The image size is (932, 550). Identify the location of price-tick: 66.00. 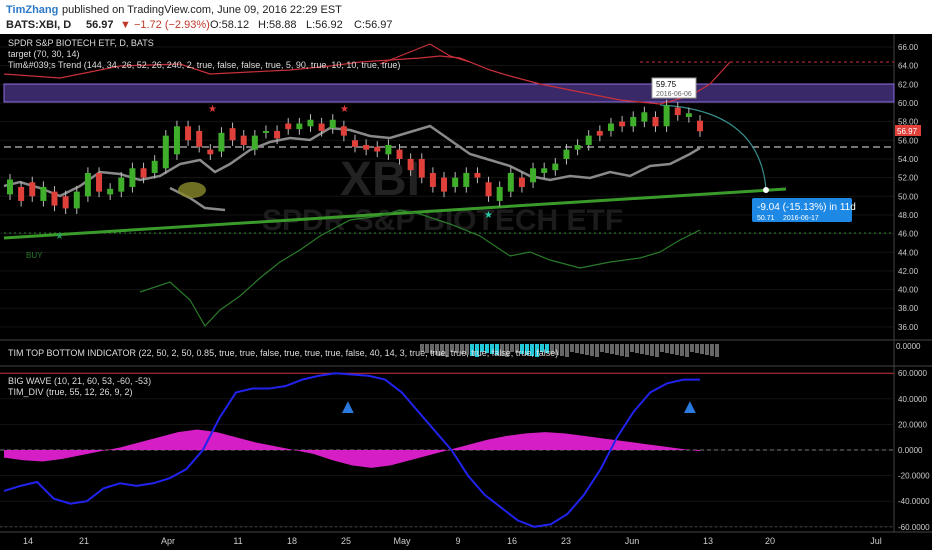
(908, 47).